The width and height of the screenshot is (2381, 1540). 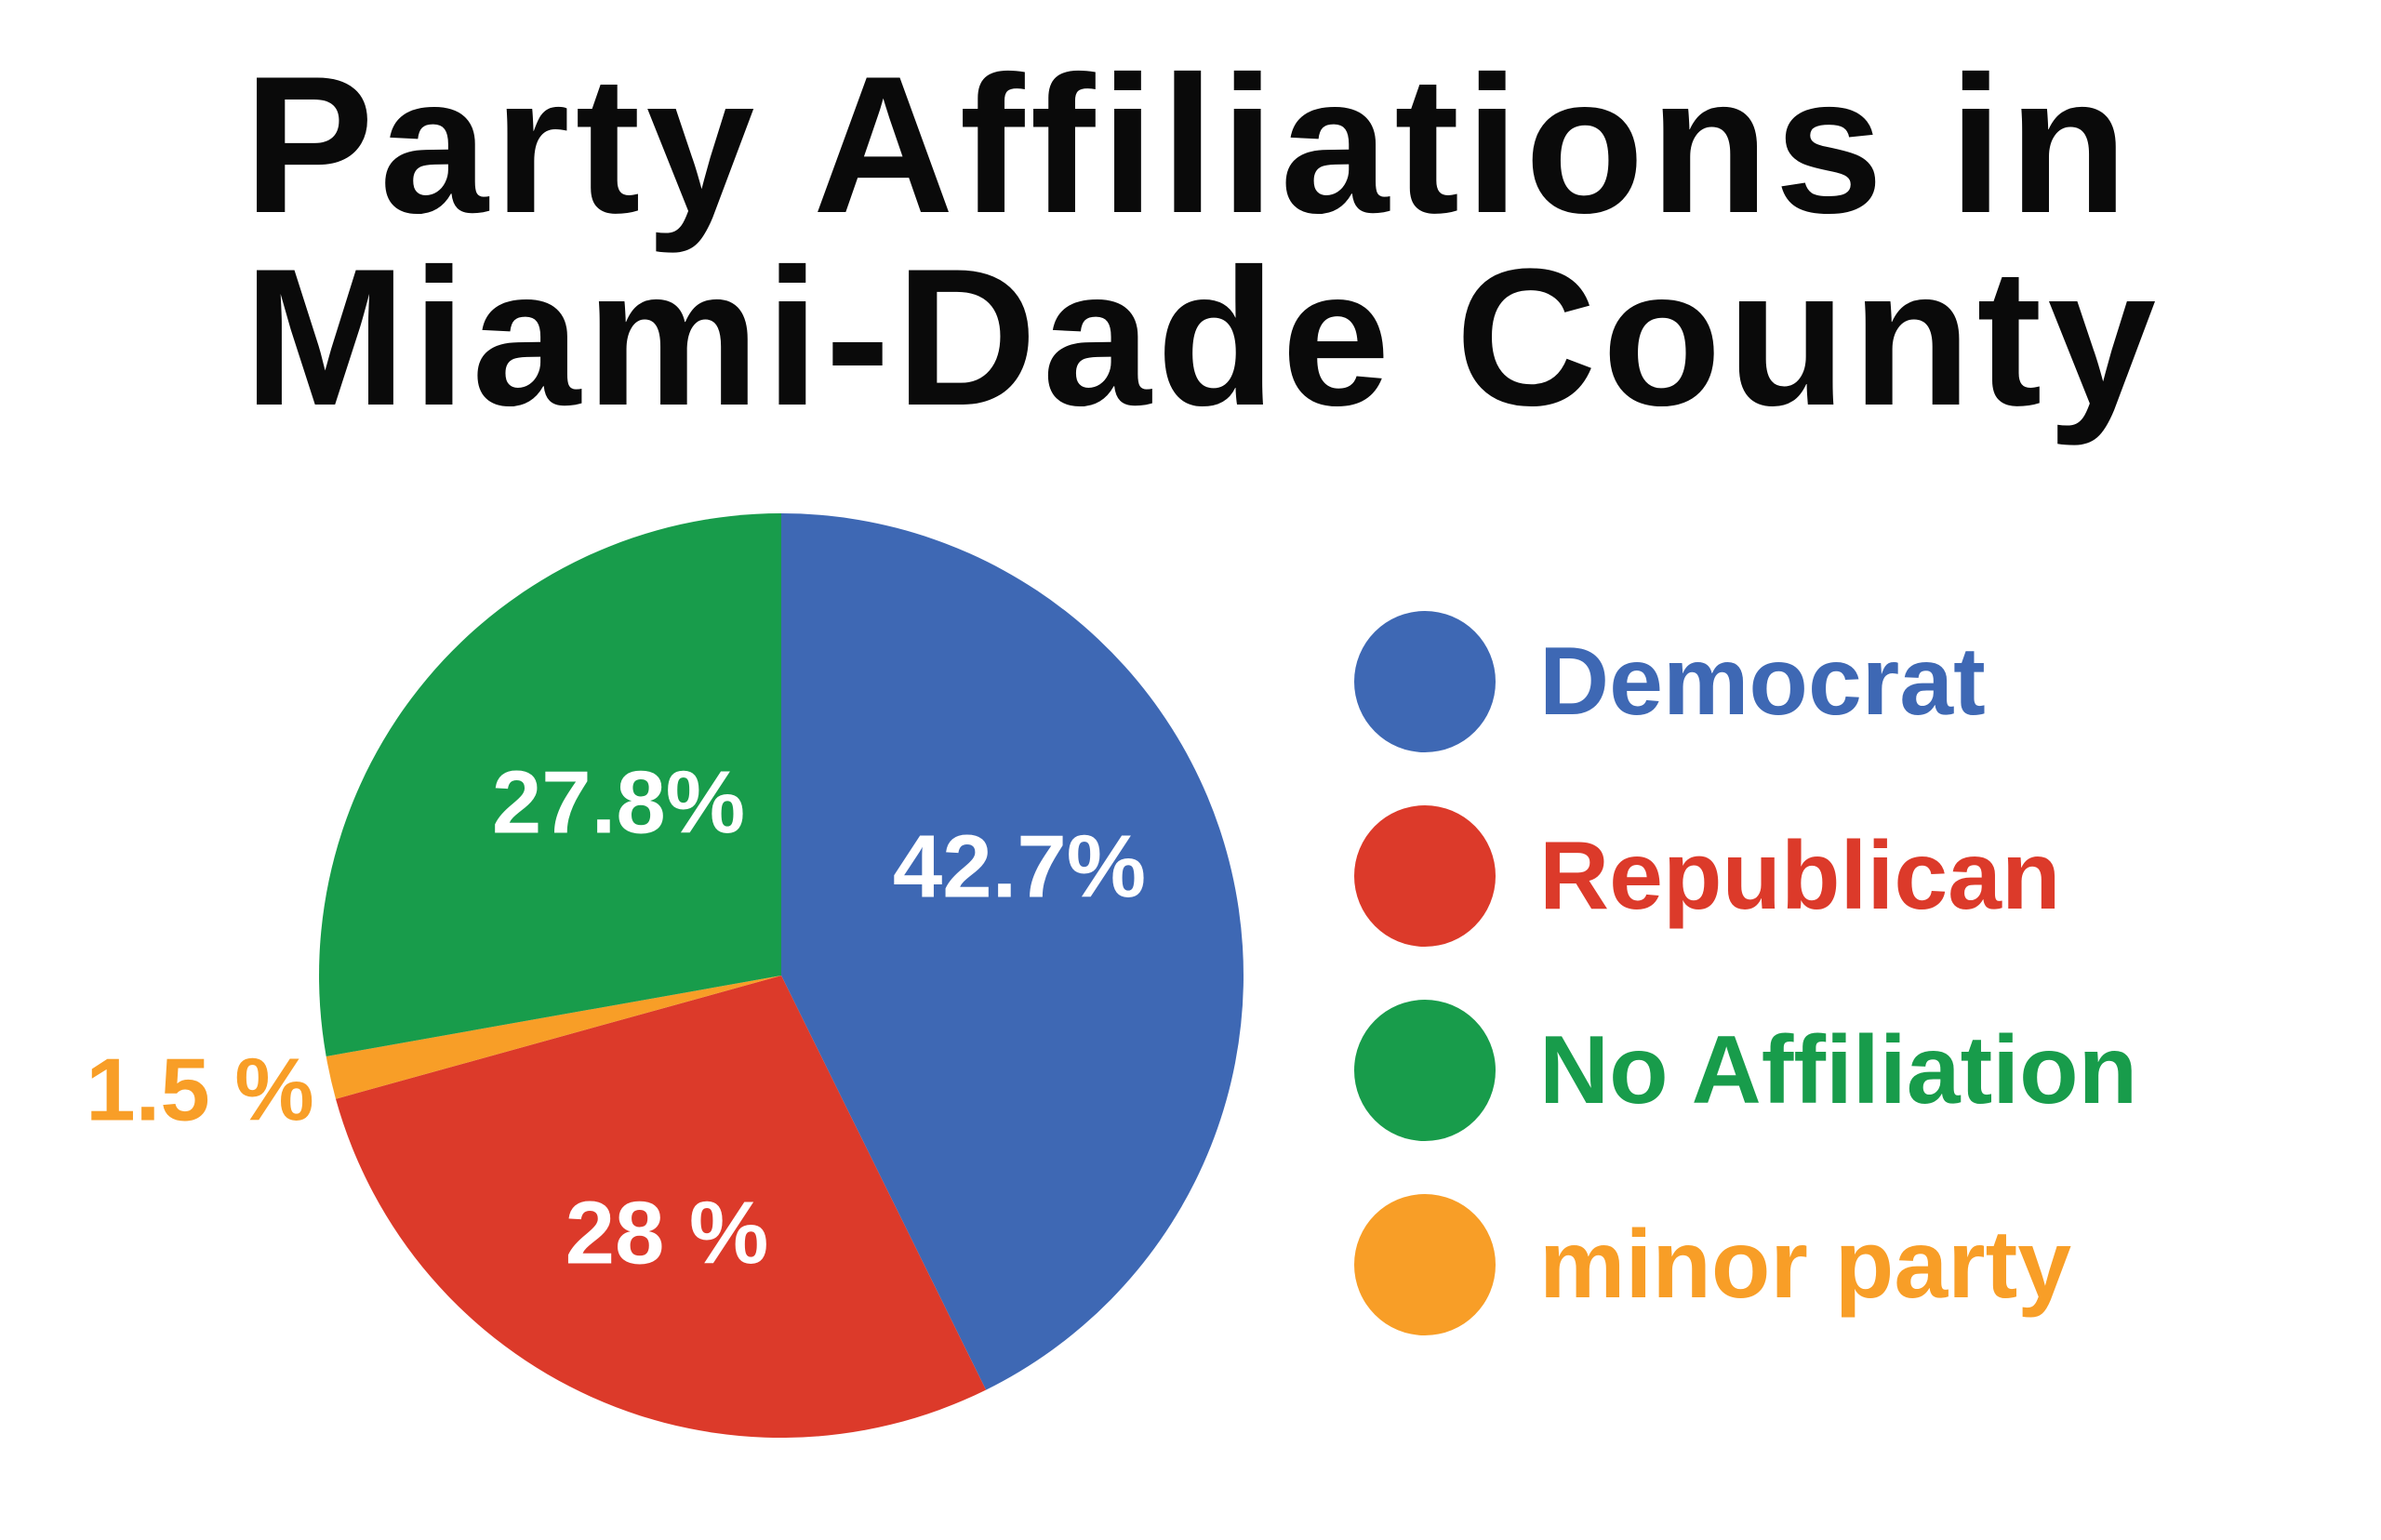 What do you see at coordinates (1425, 1264) in the screenshot?
I see `legend-swatch-minor-party` at bounding box center [1425, 1264].